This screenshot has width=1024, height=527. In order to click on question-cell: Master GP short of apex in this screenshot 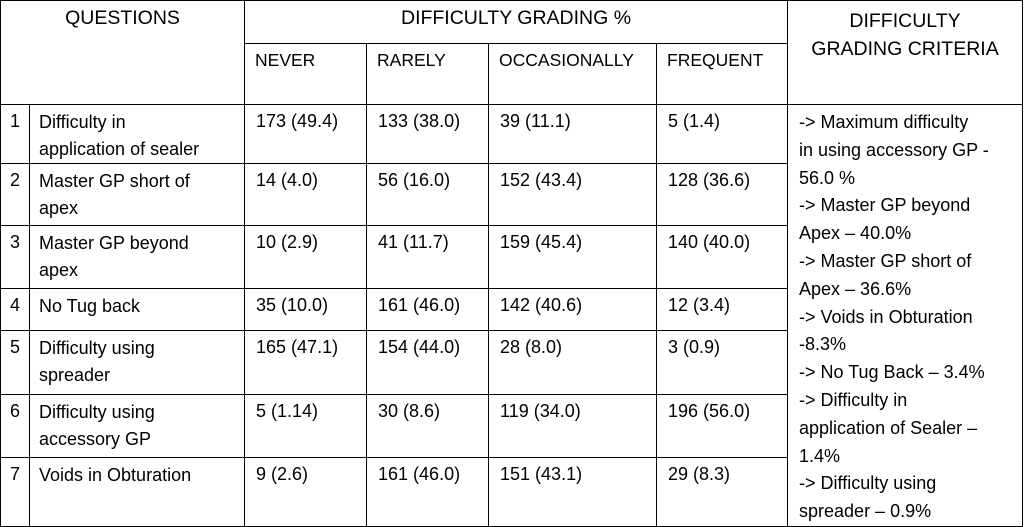, I will do `click(137, 195)`.